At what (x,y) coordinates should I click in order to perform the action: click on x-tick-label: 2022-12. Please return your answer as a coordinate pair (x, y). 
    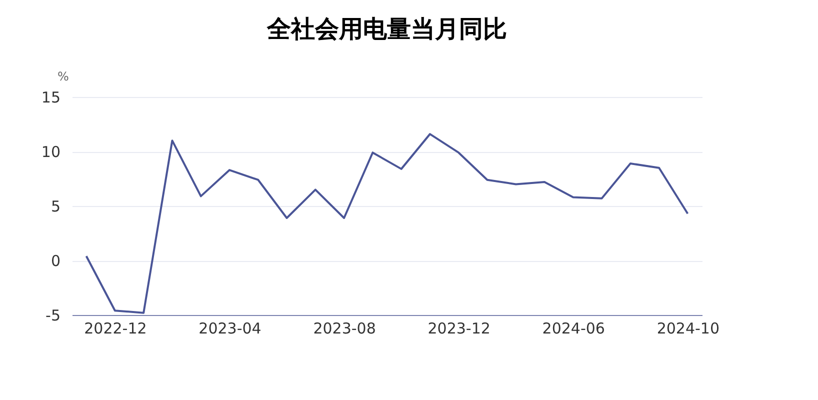
    Looking at the image, I should click on (115, 329).